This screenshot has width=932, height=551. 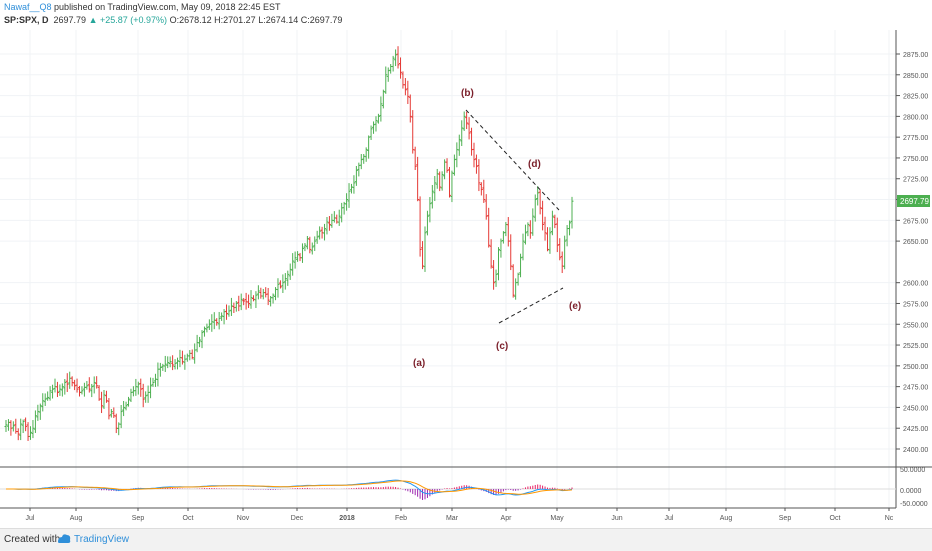 What do you see at coordinates (915, 346) in the screenshot?
I see `price-tick-label: 2525.00` at bounding box center [915, 346].